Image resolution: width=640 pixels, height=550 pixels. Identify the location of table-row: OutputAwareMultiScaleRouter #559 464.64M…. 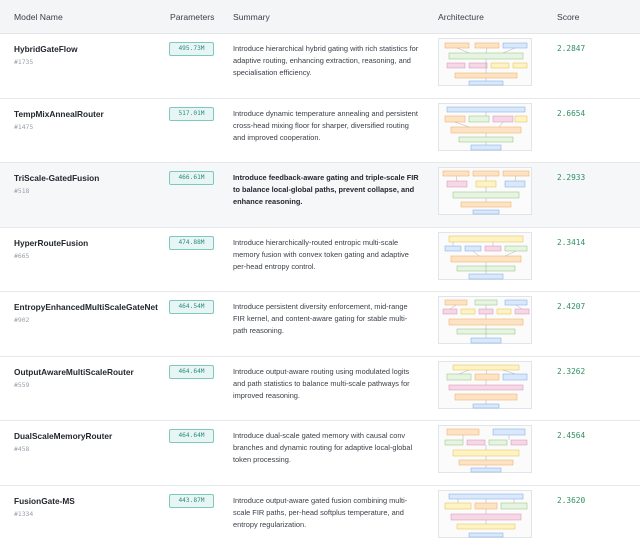
(320, 389).